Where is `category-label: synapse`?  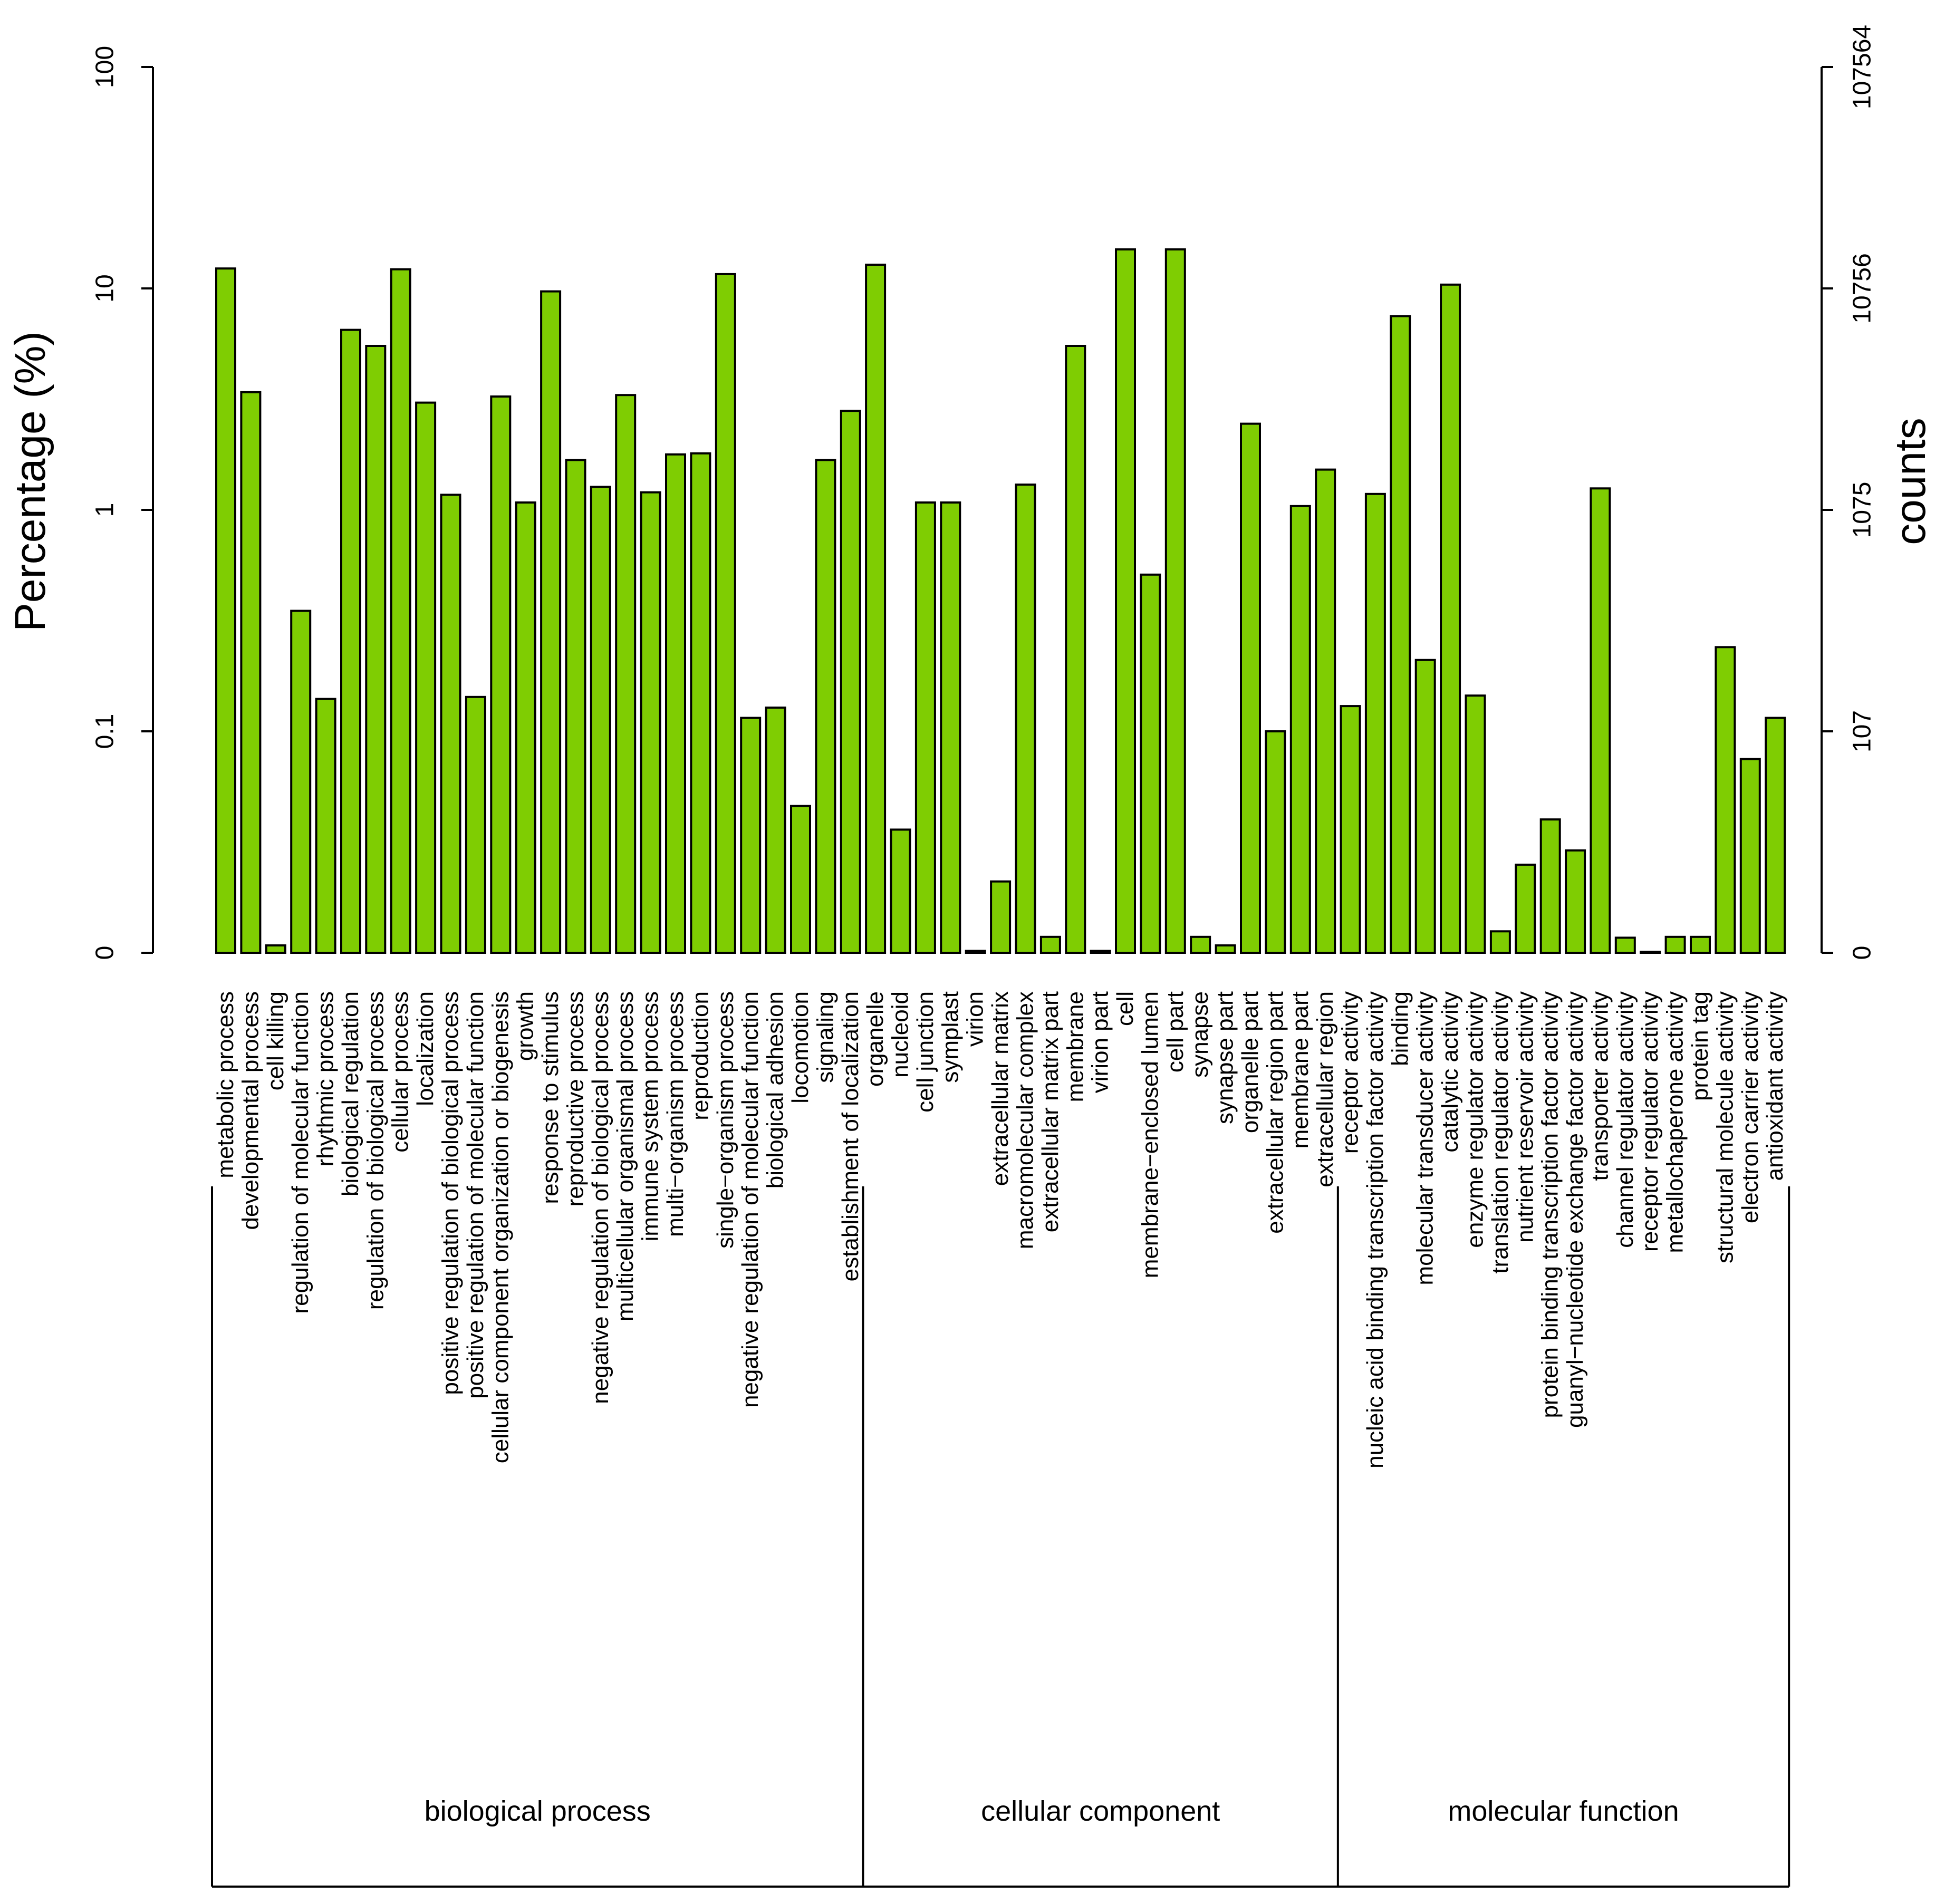
category-label: synapse is located at coordinates (1200, 1034).